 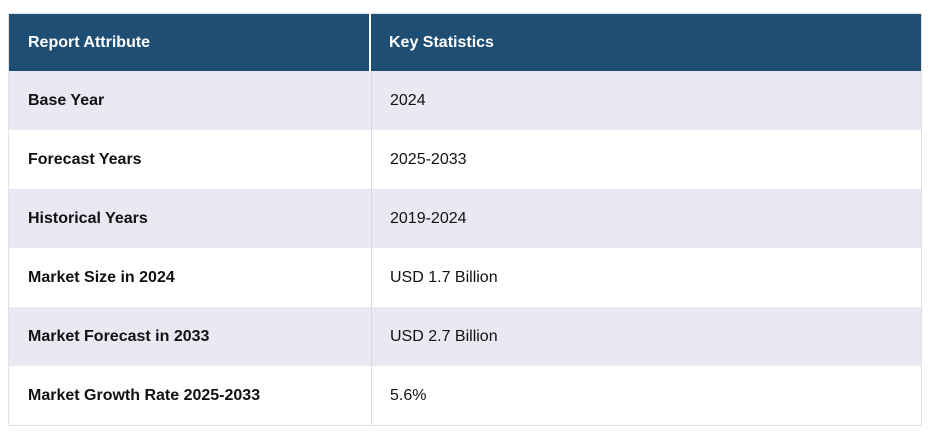 I want to click on value-cell: USD 2.7 Billion, so click(x=444, y=336).